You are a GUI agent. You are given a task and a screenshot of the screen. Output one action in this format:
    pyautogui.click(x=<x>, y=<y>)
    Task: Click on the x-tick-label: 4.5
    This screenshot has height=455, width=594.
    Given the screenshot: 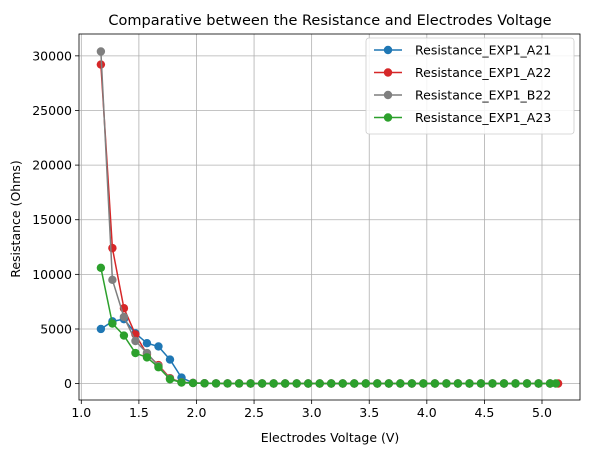 What is the action you would take?
    pyautogui.click(x=484, y=412)
    